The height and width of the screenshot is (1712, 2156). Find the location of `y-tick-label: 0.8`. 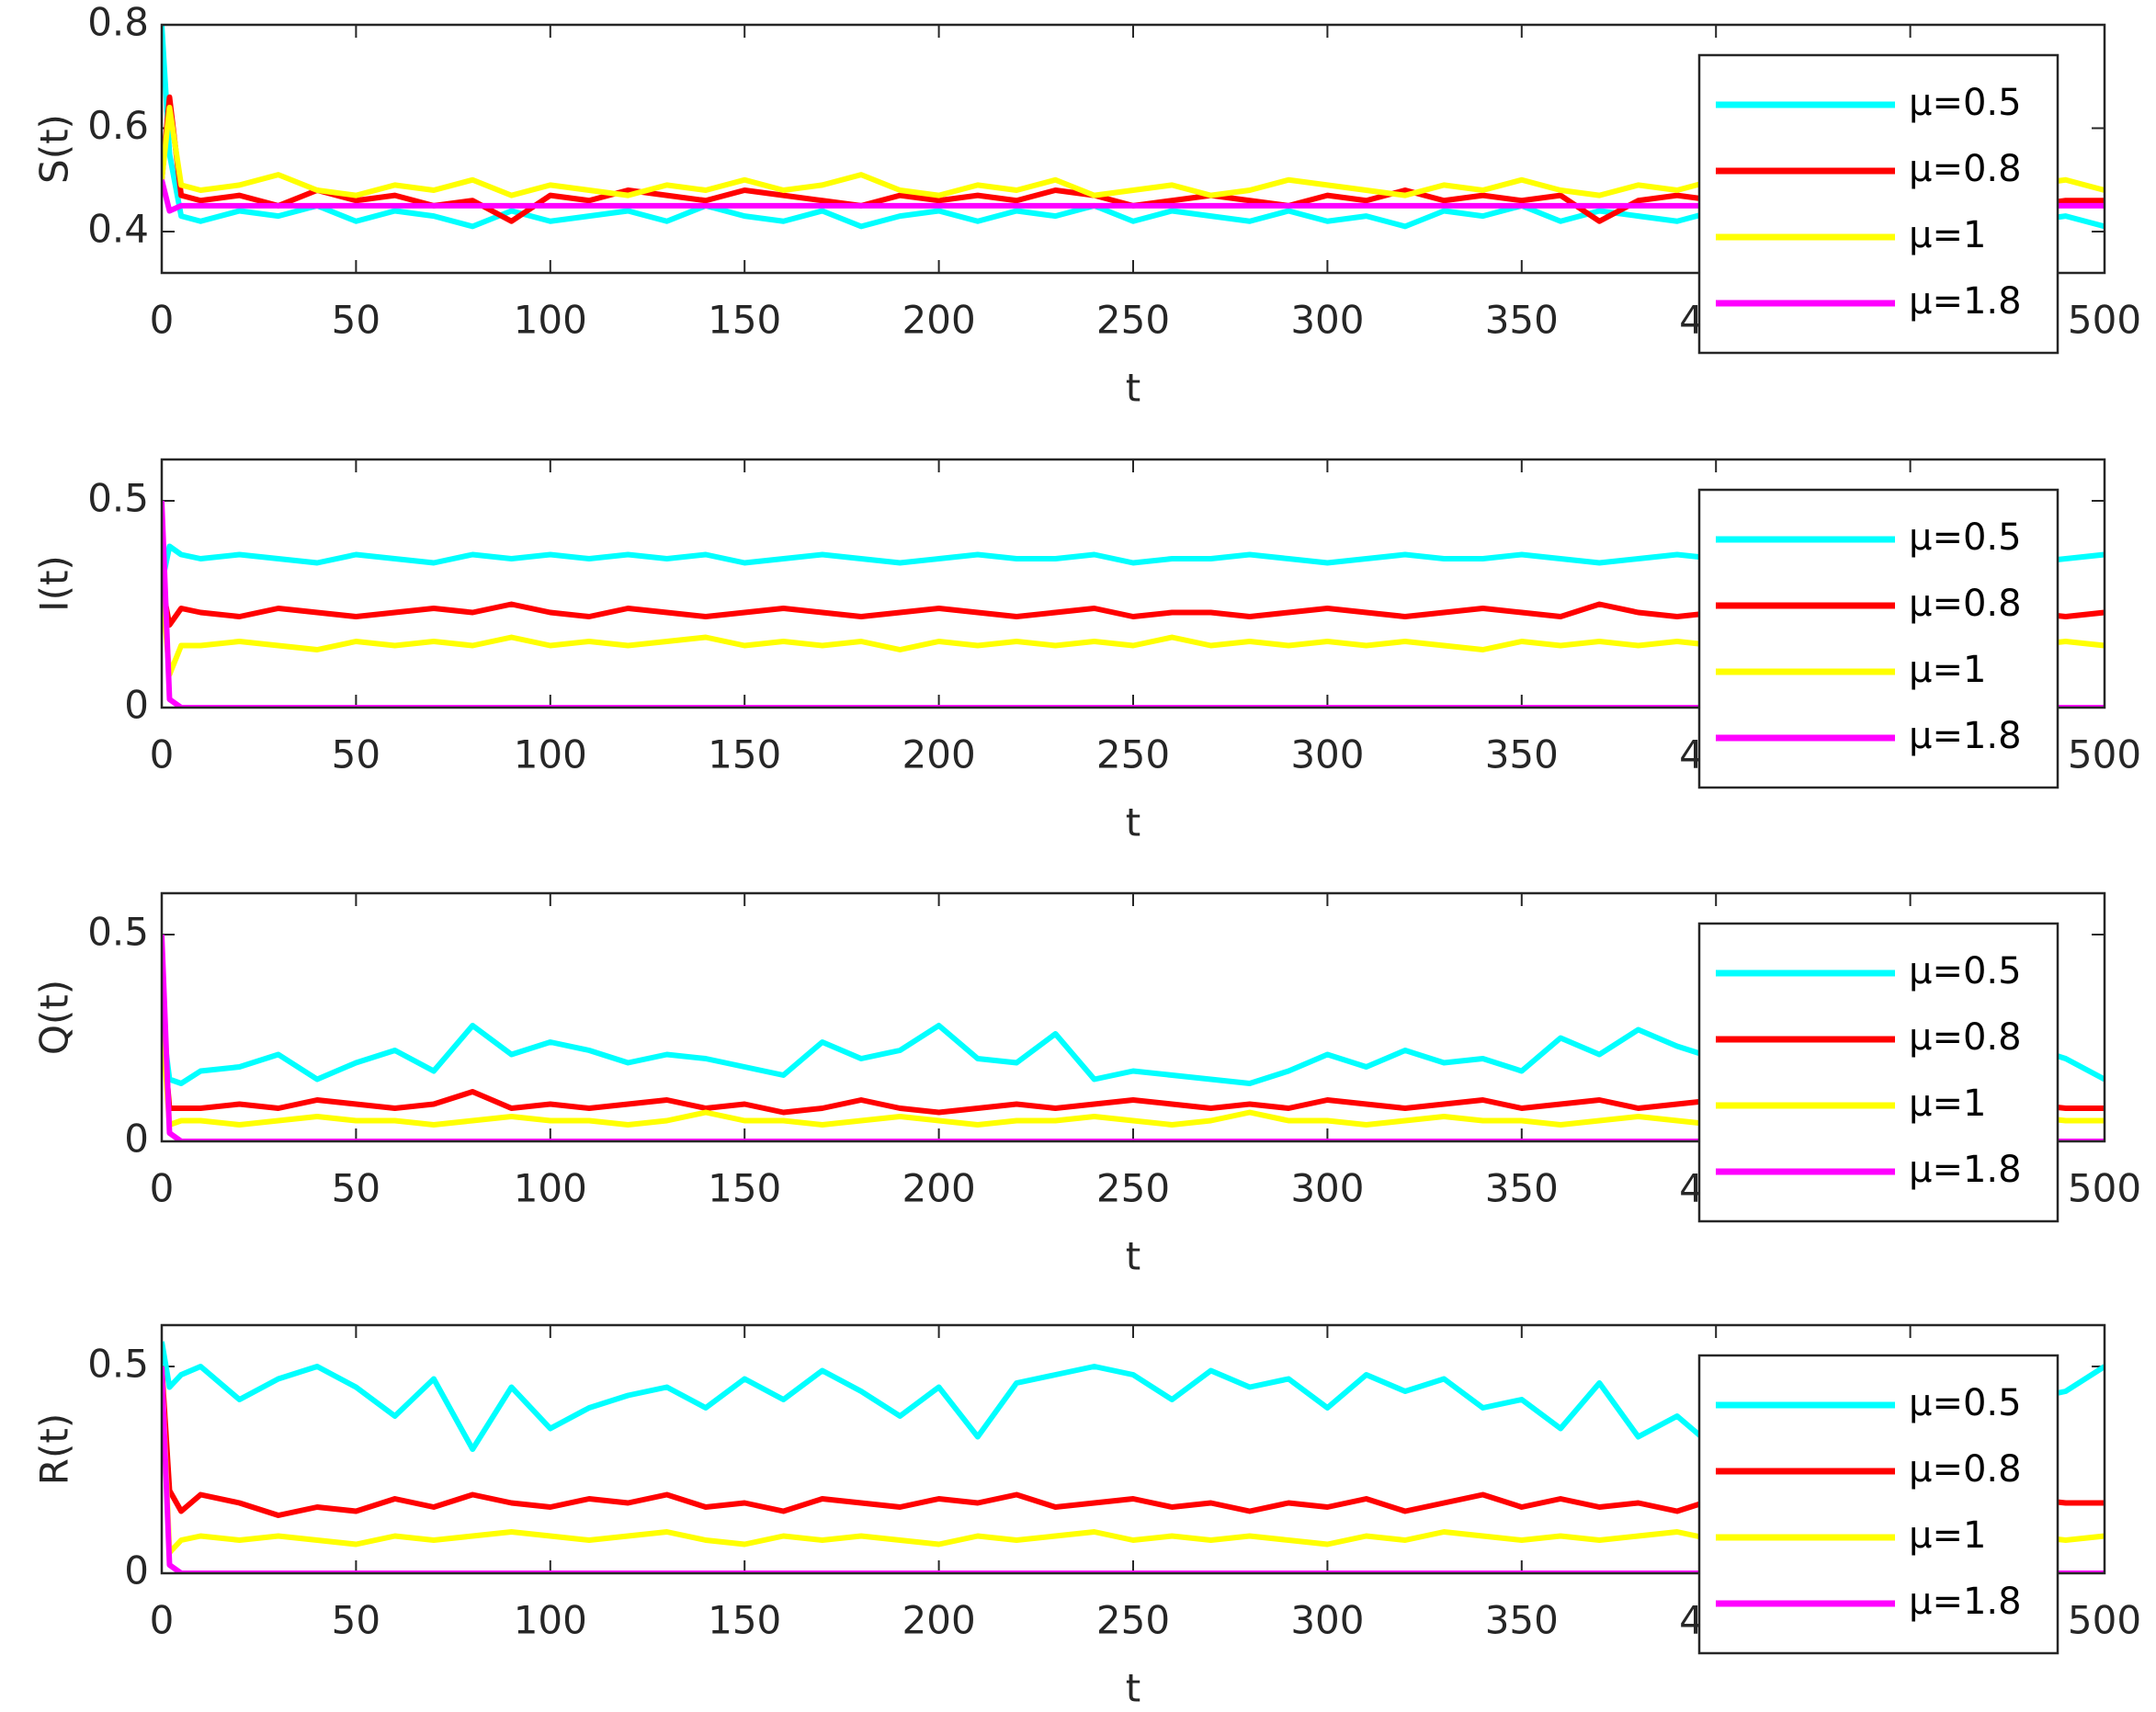

y-tick-label: 0.8 is located at coordinates (118, 22).